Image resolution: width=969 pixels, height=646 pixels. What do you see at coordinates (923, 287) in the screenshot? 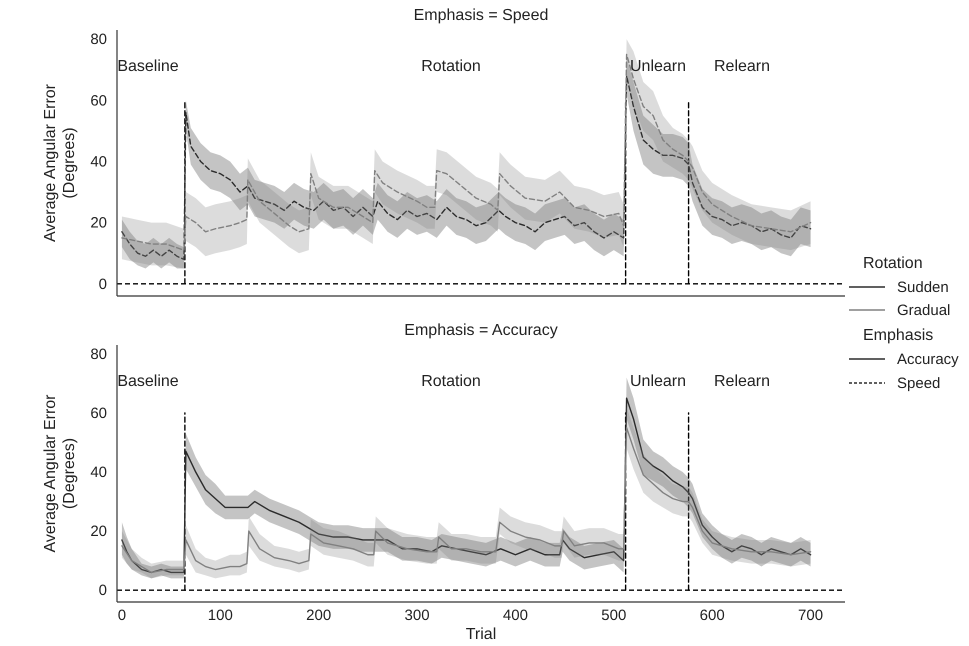
I see `legend-label: Sudden` at bounding box center [923, 287].